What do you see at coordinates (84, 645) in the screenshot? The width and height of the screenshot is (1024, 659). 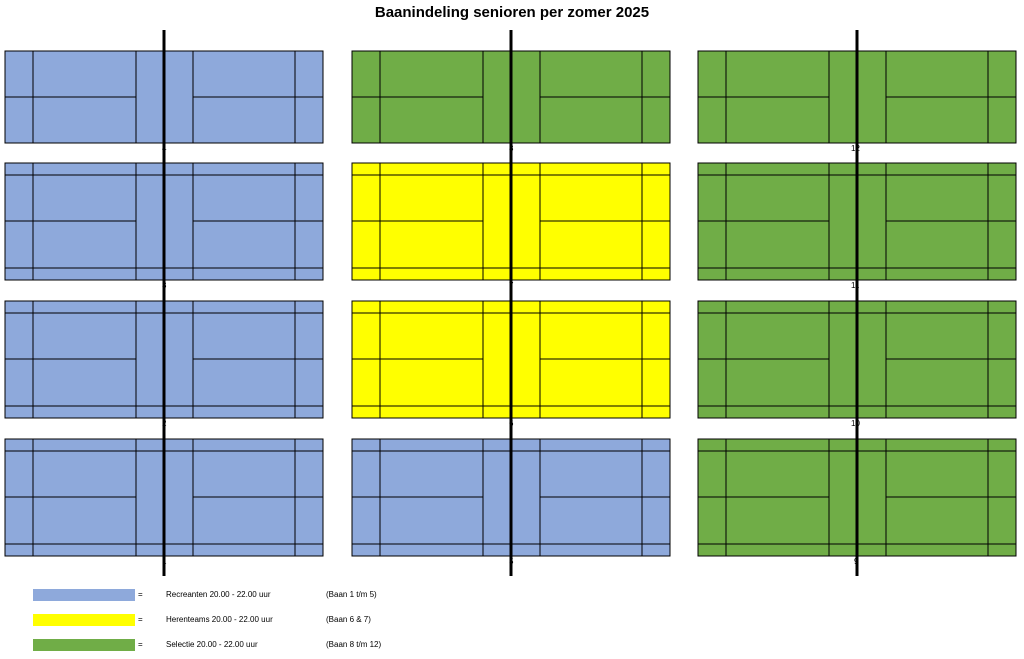 I see `legend-swatch-selectie` at bounding box center [84, 645].